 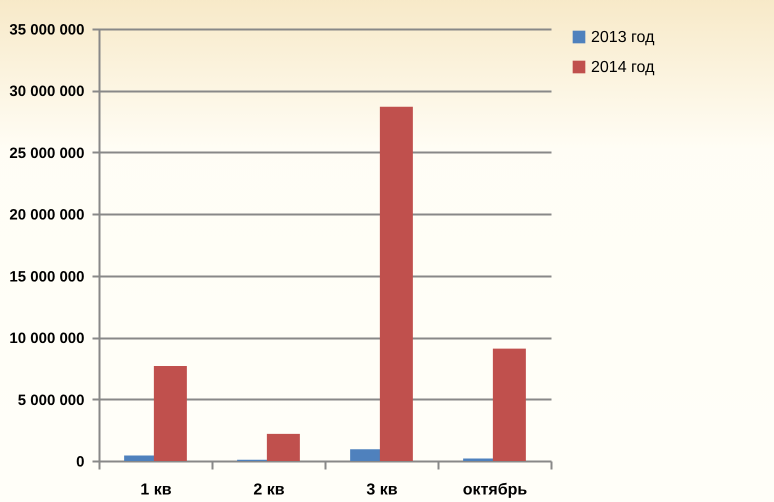 What do you see at coordinates (623, 67) in the screenshot?
I see `legend-label: 2014 год` at bounding box center [623, 67].